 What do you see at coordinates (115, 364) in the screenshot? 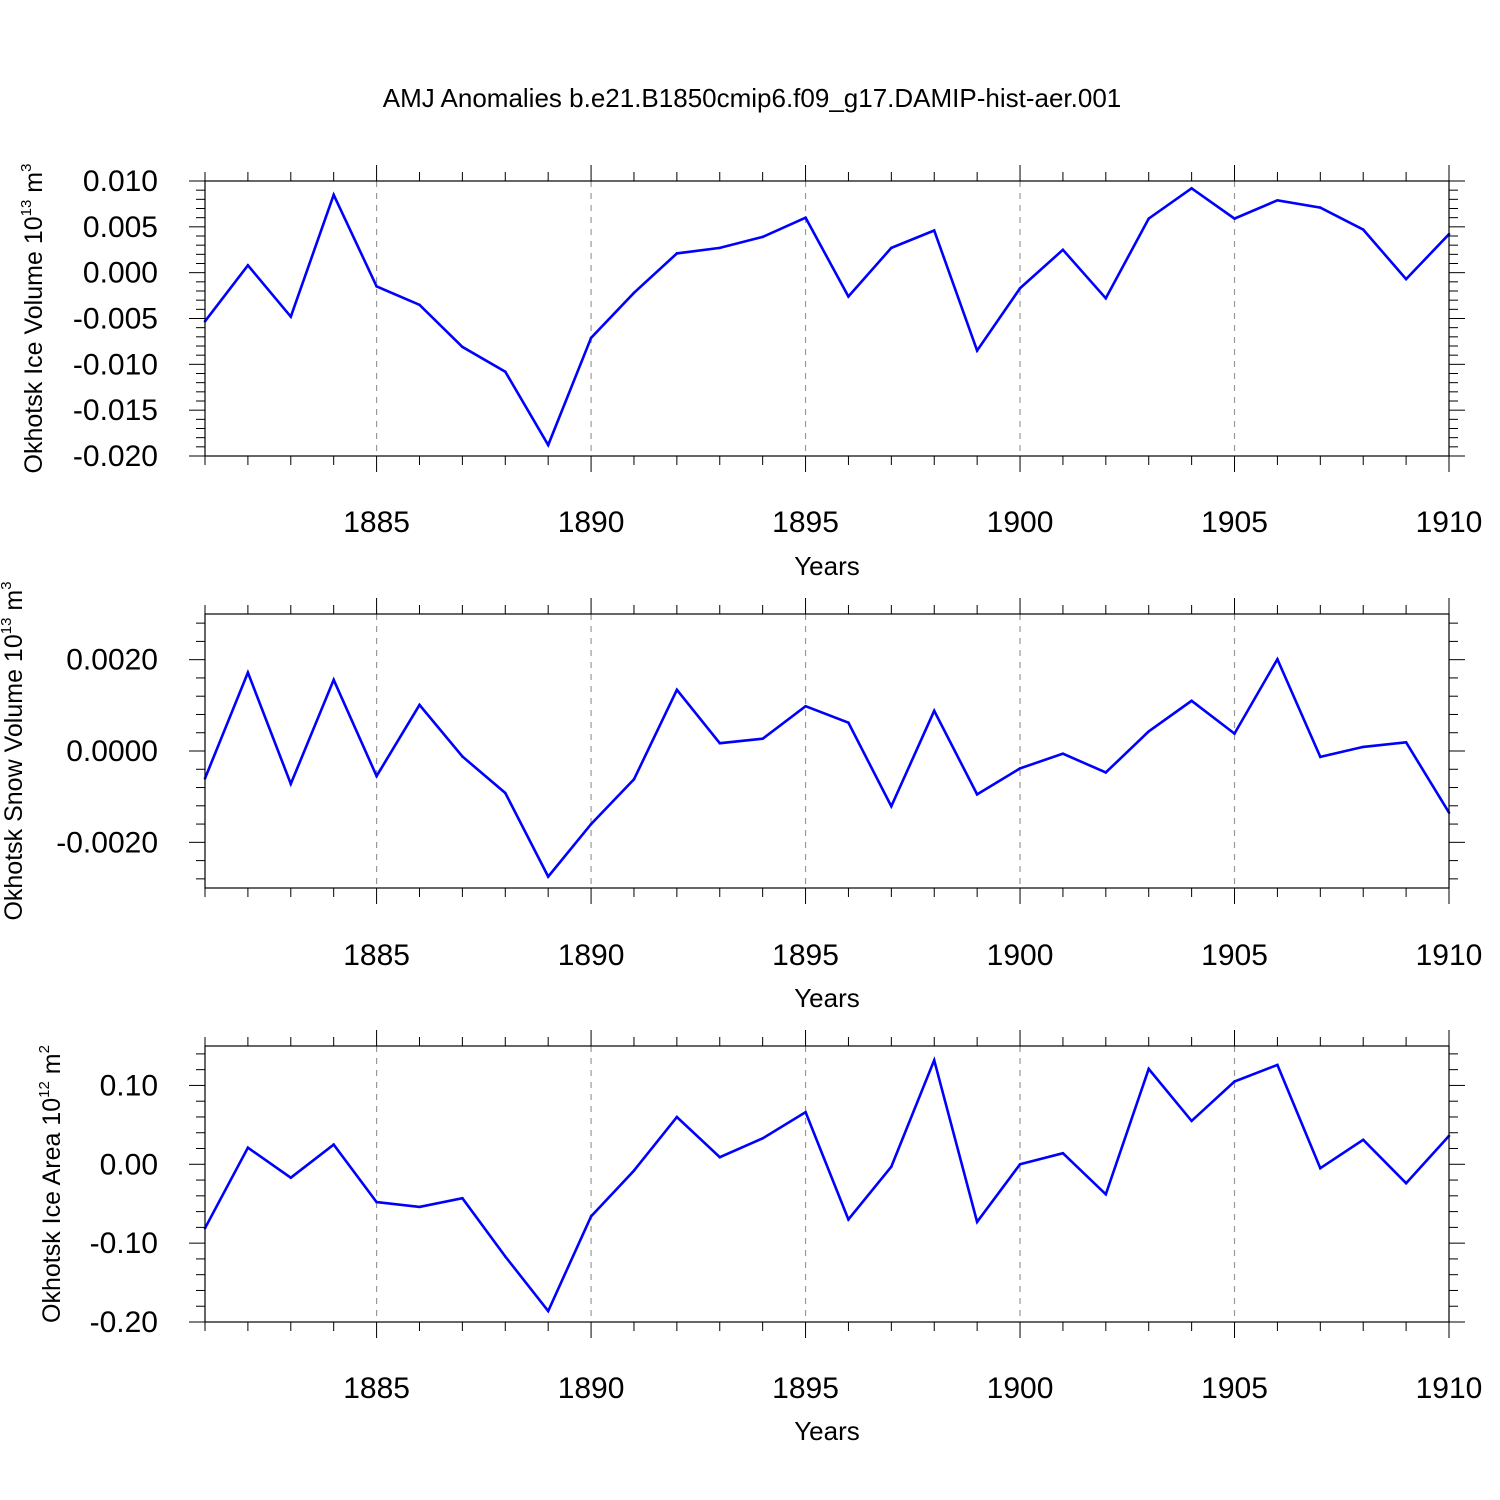
I see `y-tick-label: -0.010` at bounding box center [115, 364].